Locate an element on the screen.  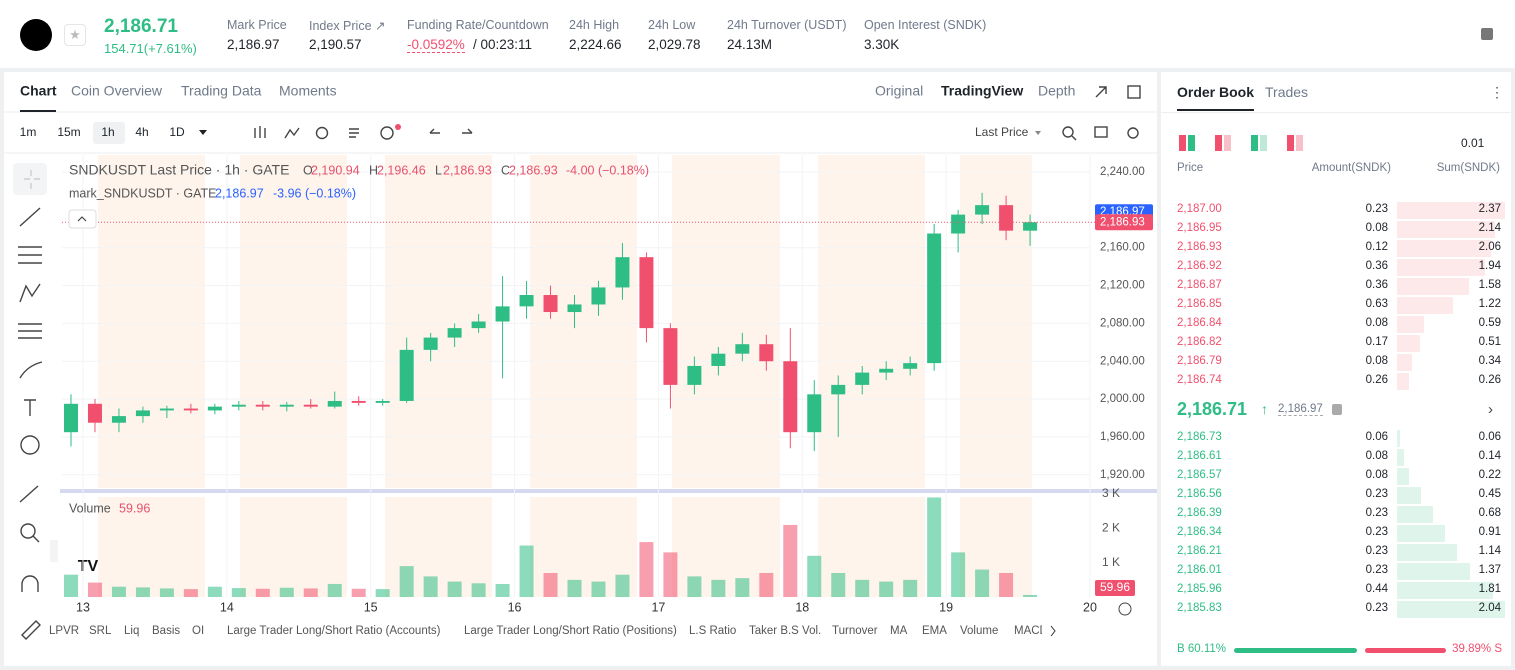
ob-price: 2,185.96 is located at coordinates (1199, 589).